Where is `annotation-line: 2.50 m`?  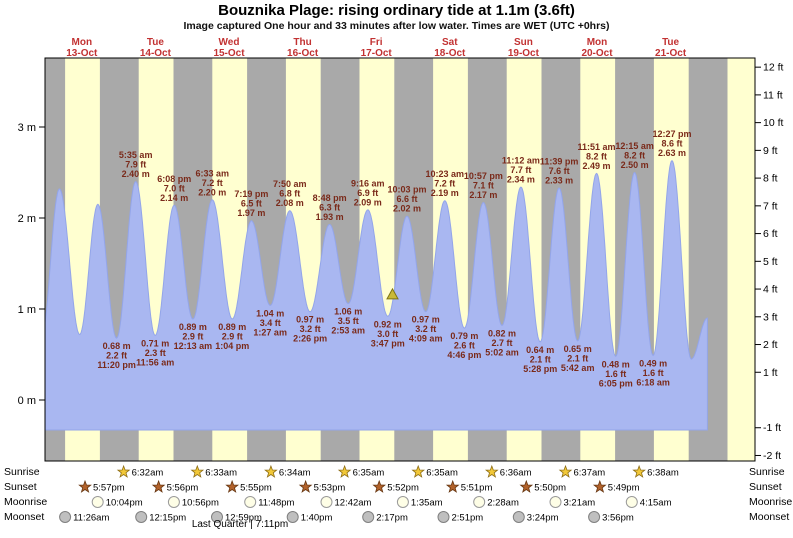 annotation-line: 2.50 m is located at coordinates (635, 165).